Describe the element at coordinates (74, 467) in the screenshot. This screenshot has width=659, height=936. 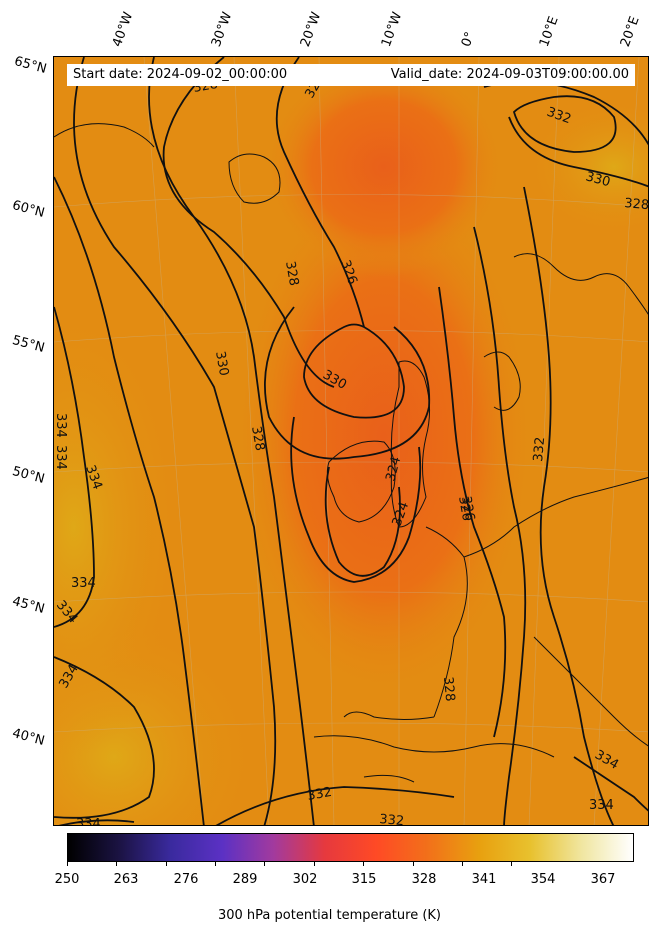
I see `contour-334-west` at that location.